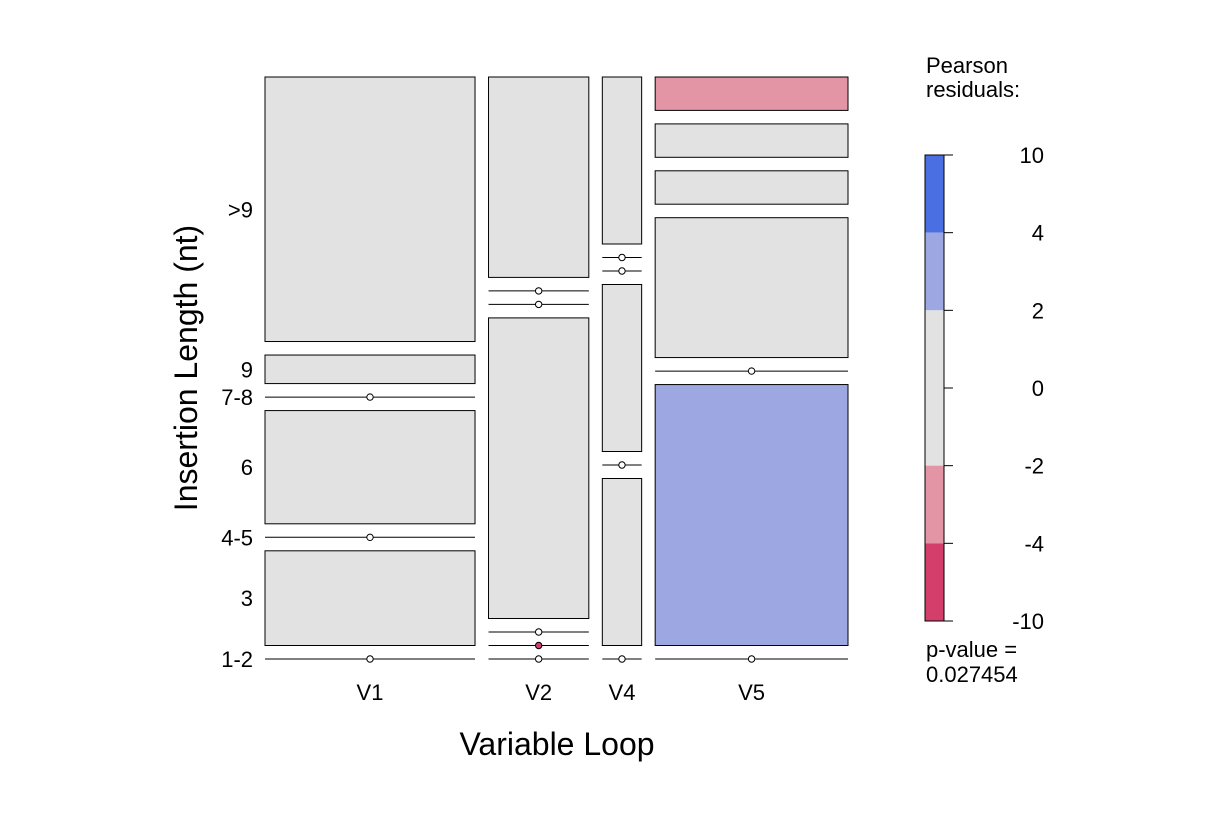 The height and width of the screenshot is (813, 1209). Describe the element at coordinates (556, 744) in the screenshot. I see `x-axis-title: Variable Loop` at that location.